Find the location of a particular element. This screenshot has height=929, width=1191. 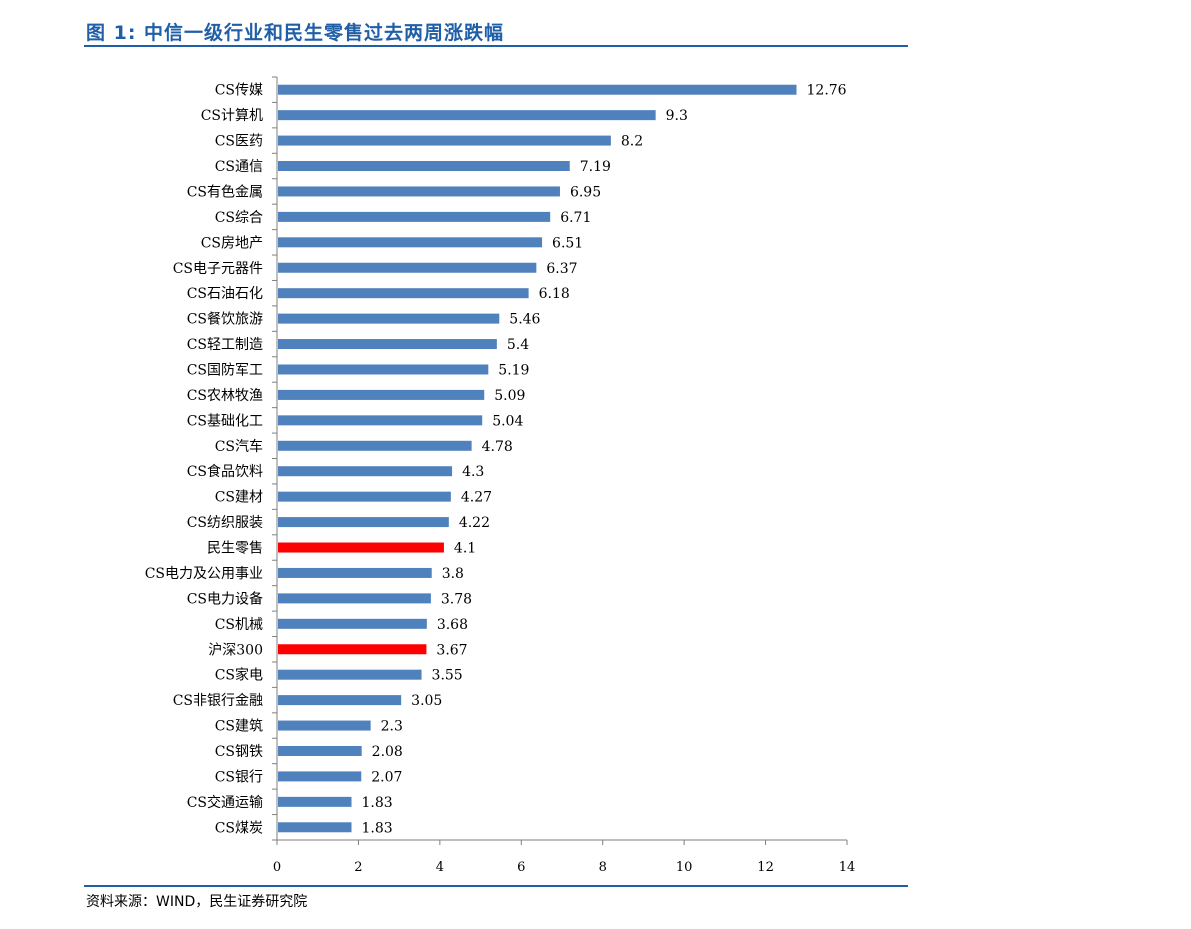

x-tick-label: 12 is located at coordinates (765, 867).